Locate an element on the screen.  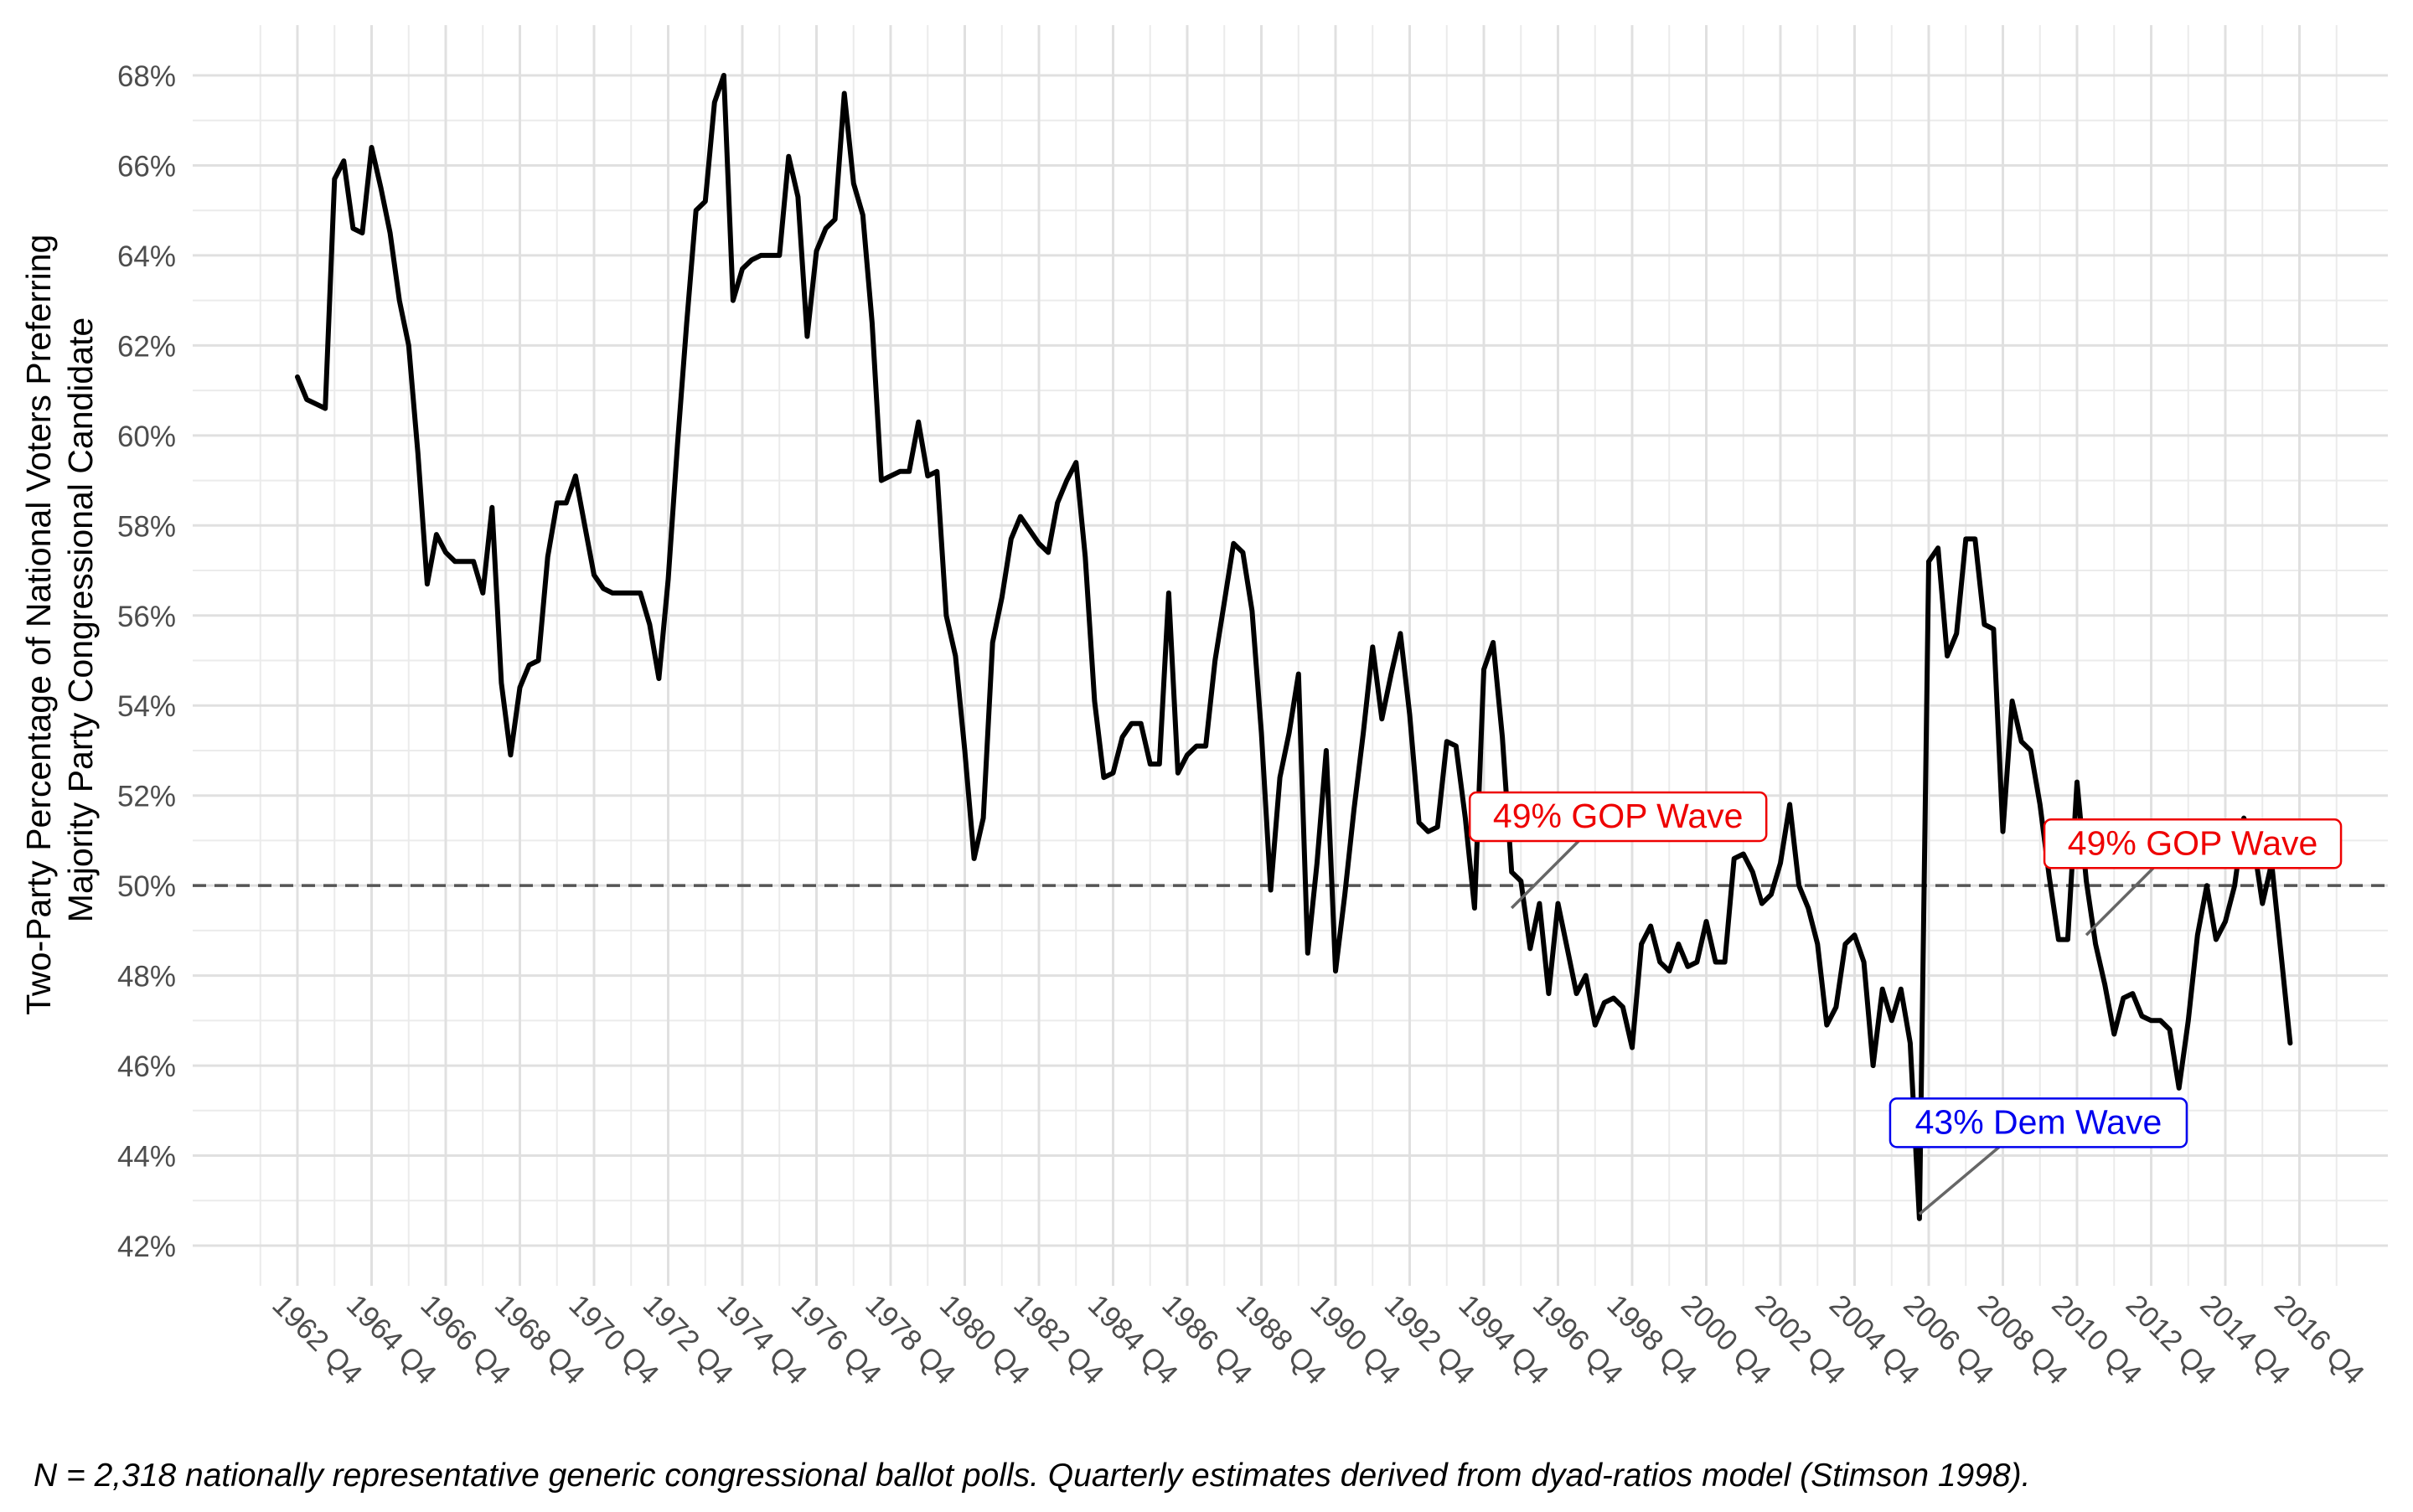
y-tick-label: 48% is located at coordinates (146, 977).